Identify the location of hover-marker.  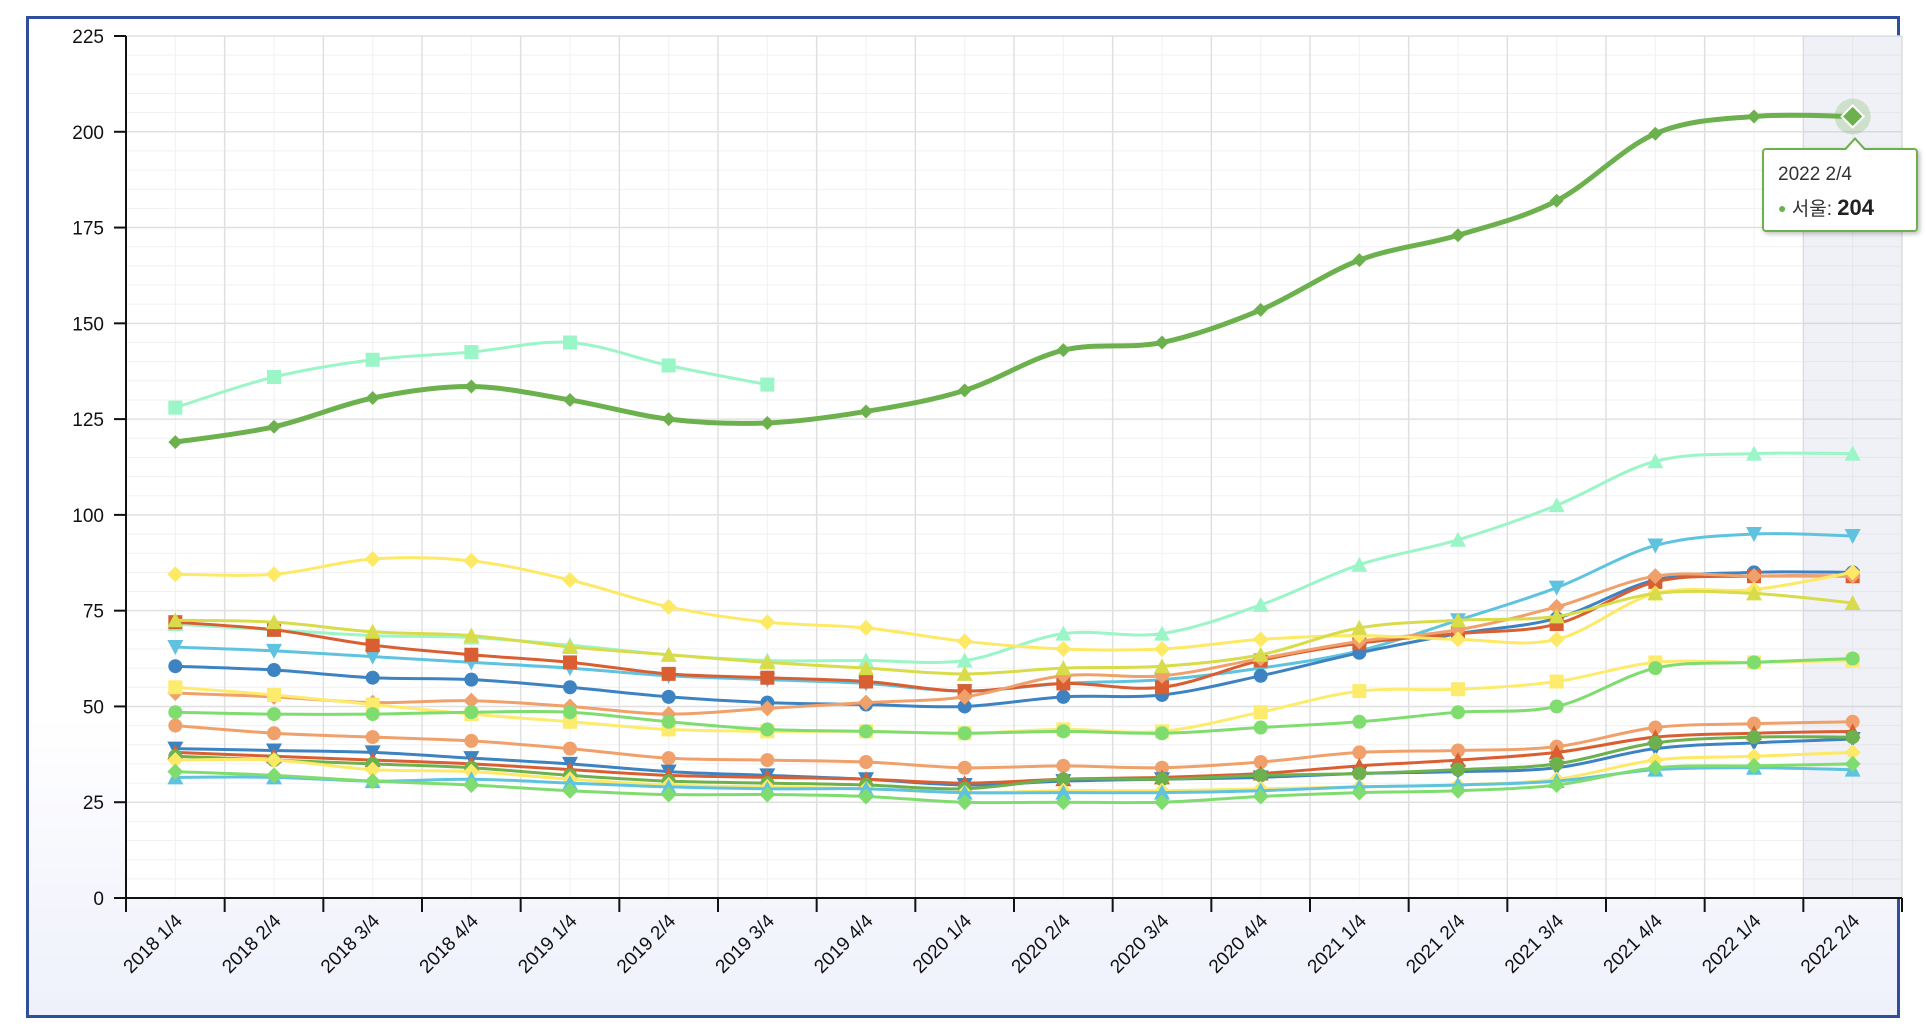
(1852, 116).